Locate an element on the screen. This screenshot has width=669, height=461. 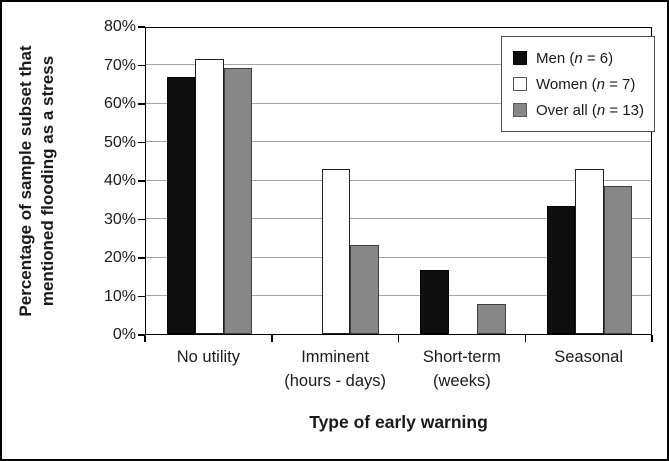
category-label-line: (hours - days) is located at coordinates (335, 381).